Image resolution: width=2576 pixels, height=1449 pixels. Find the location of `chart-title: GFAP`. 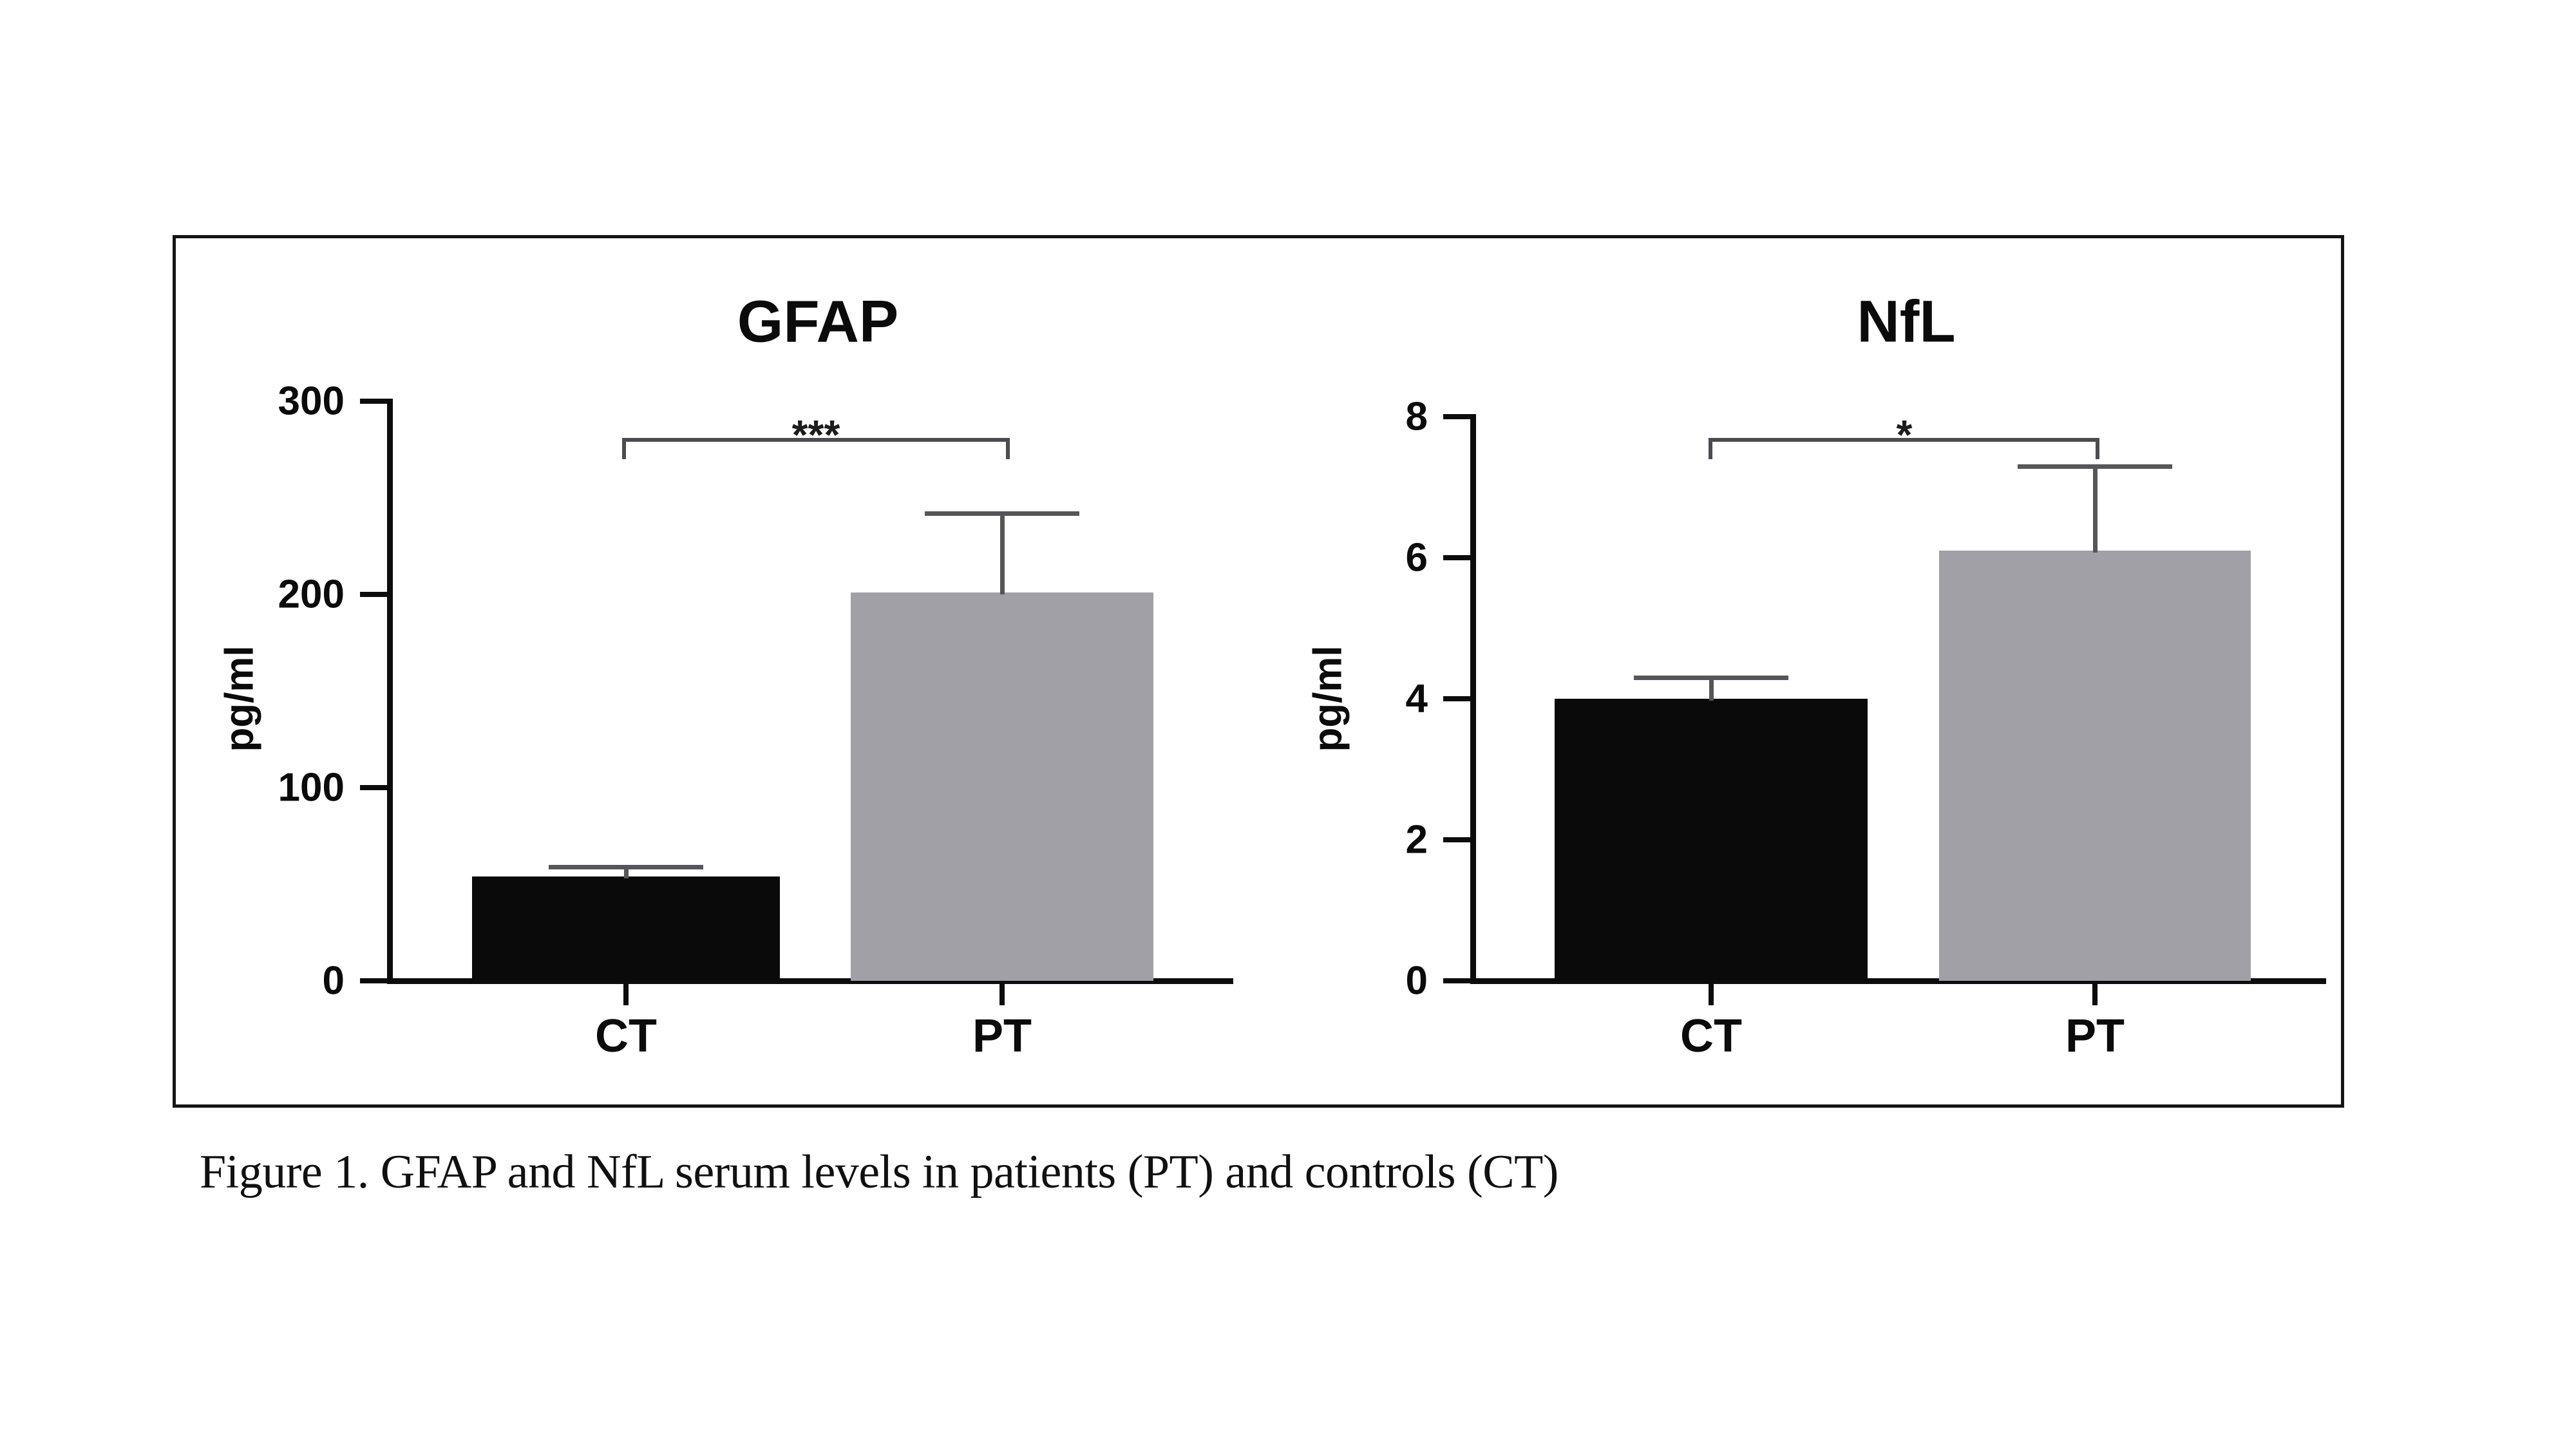

chart-title: GFAP is located at coordinates (818, 322).